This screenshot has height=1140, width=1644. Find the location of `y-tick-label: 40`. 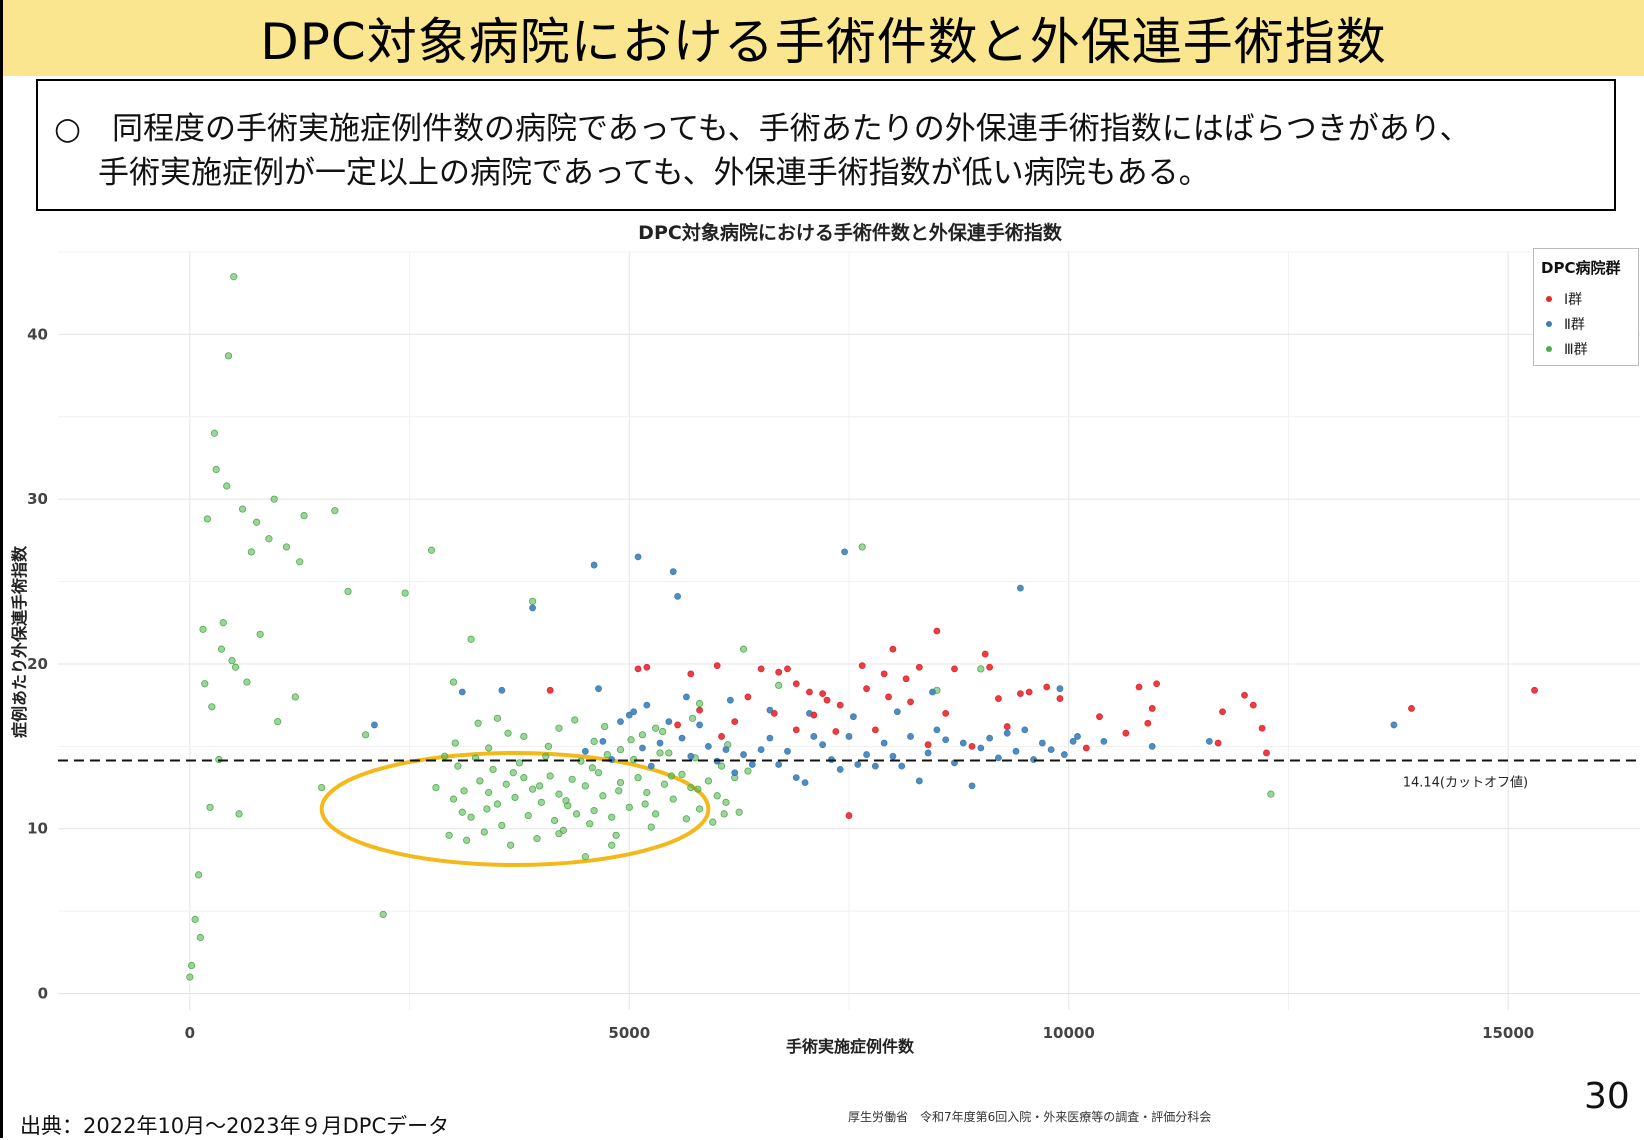

y-tick-label: 40 is located at coordinates (37, 334).